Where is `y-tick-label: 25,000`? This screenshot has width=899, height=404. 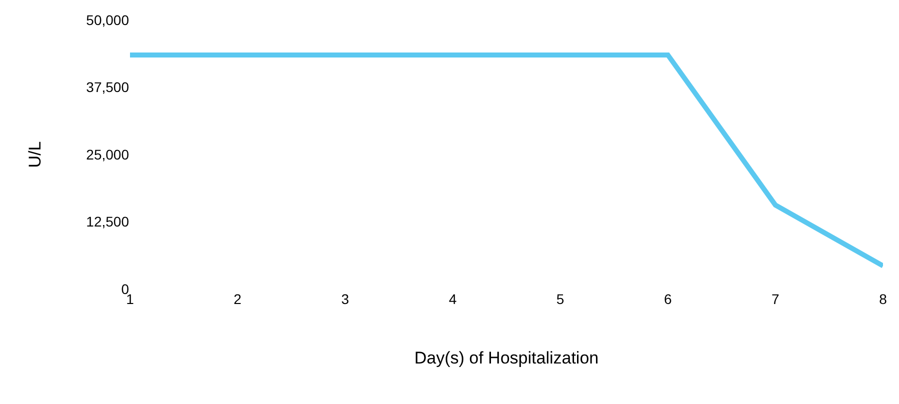 y-tick-label: 25,000 is located at coordinates (108, 154).